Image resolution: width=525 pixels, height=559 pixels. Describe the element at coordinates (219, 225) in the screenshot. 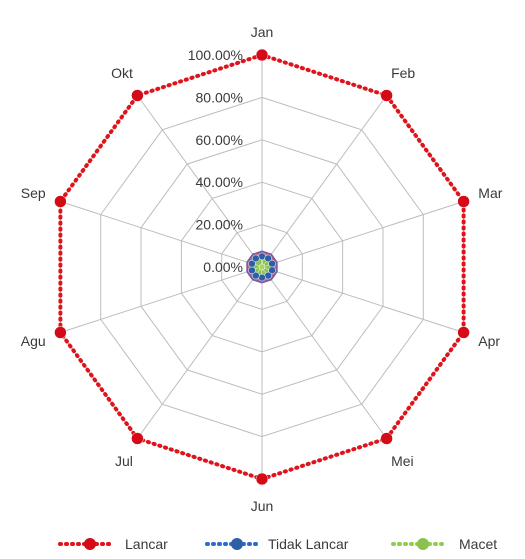

I see `radial-tick-label: 20.00%` at that location.